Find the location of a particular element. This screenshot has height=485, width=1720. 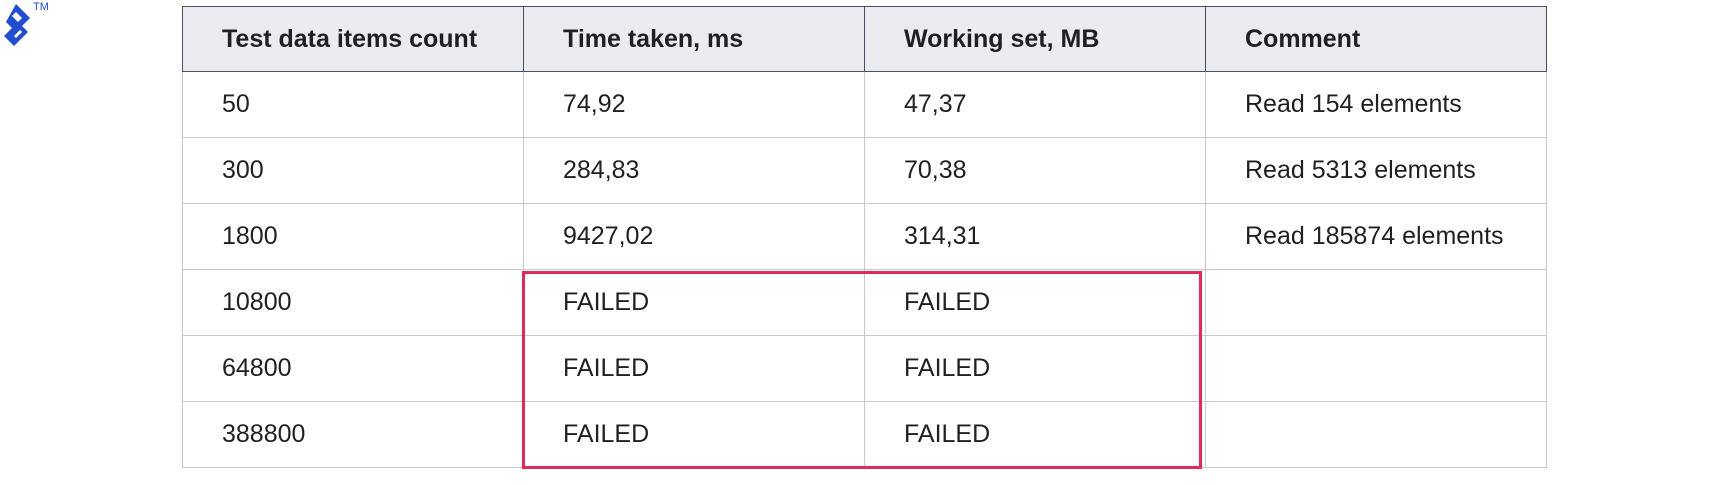

table-cell: 50 is located at coordinates (353, 104).